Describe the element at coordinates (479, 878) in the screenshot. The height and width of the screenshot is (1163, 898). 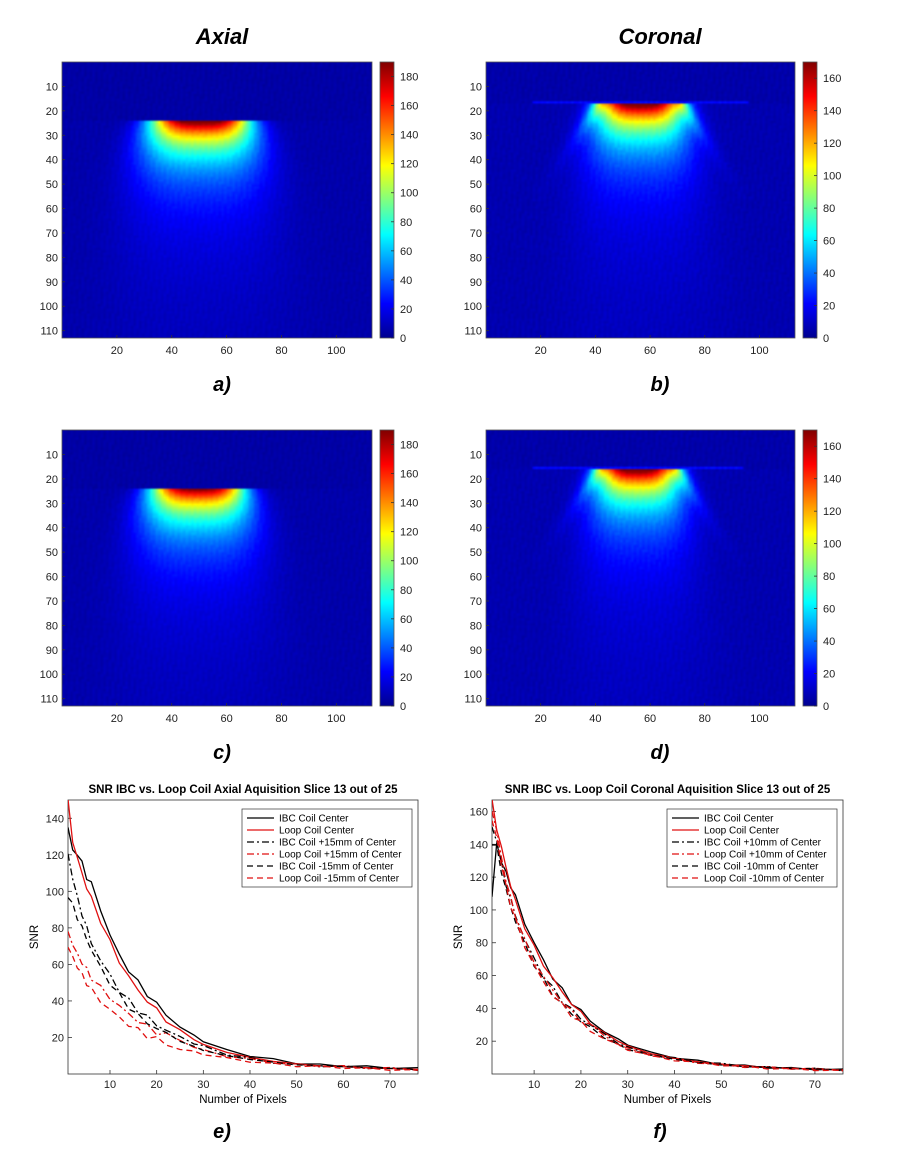
I see `ytick-label: 120` at that location.